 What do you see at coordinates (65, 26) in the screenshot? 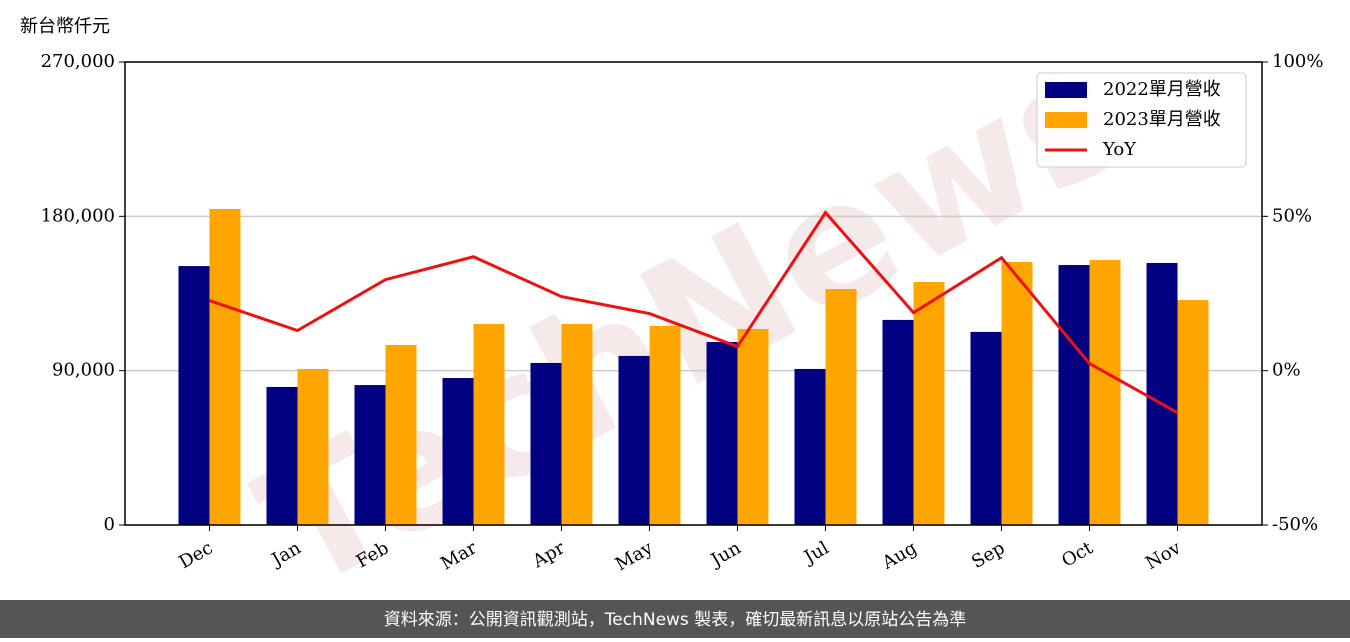
I see `unit-label: 新台幣仟元` at bounding box center [65, 26].